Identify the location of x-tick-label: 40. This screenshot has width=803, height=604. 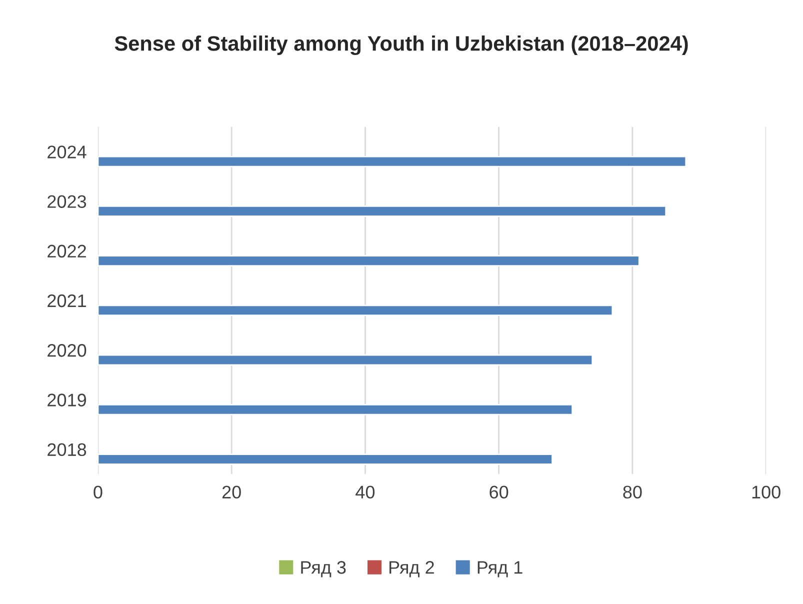
(365, 492).